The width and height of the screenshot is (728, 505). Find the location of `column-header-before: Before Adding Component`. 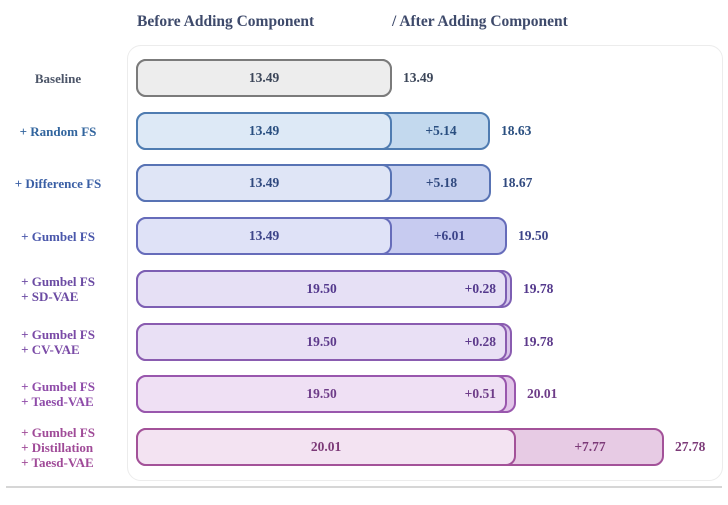

column-header-before: Before Adding Component is located at coordinates (226, 21).